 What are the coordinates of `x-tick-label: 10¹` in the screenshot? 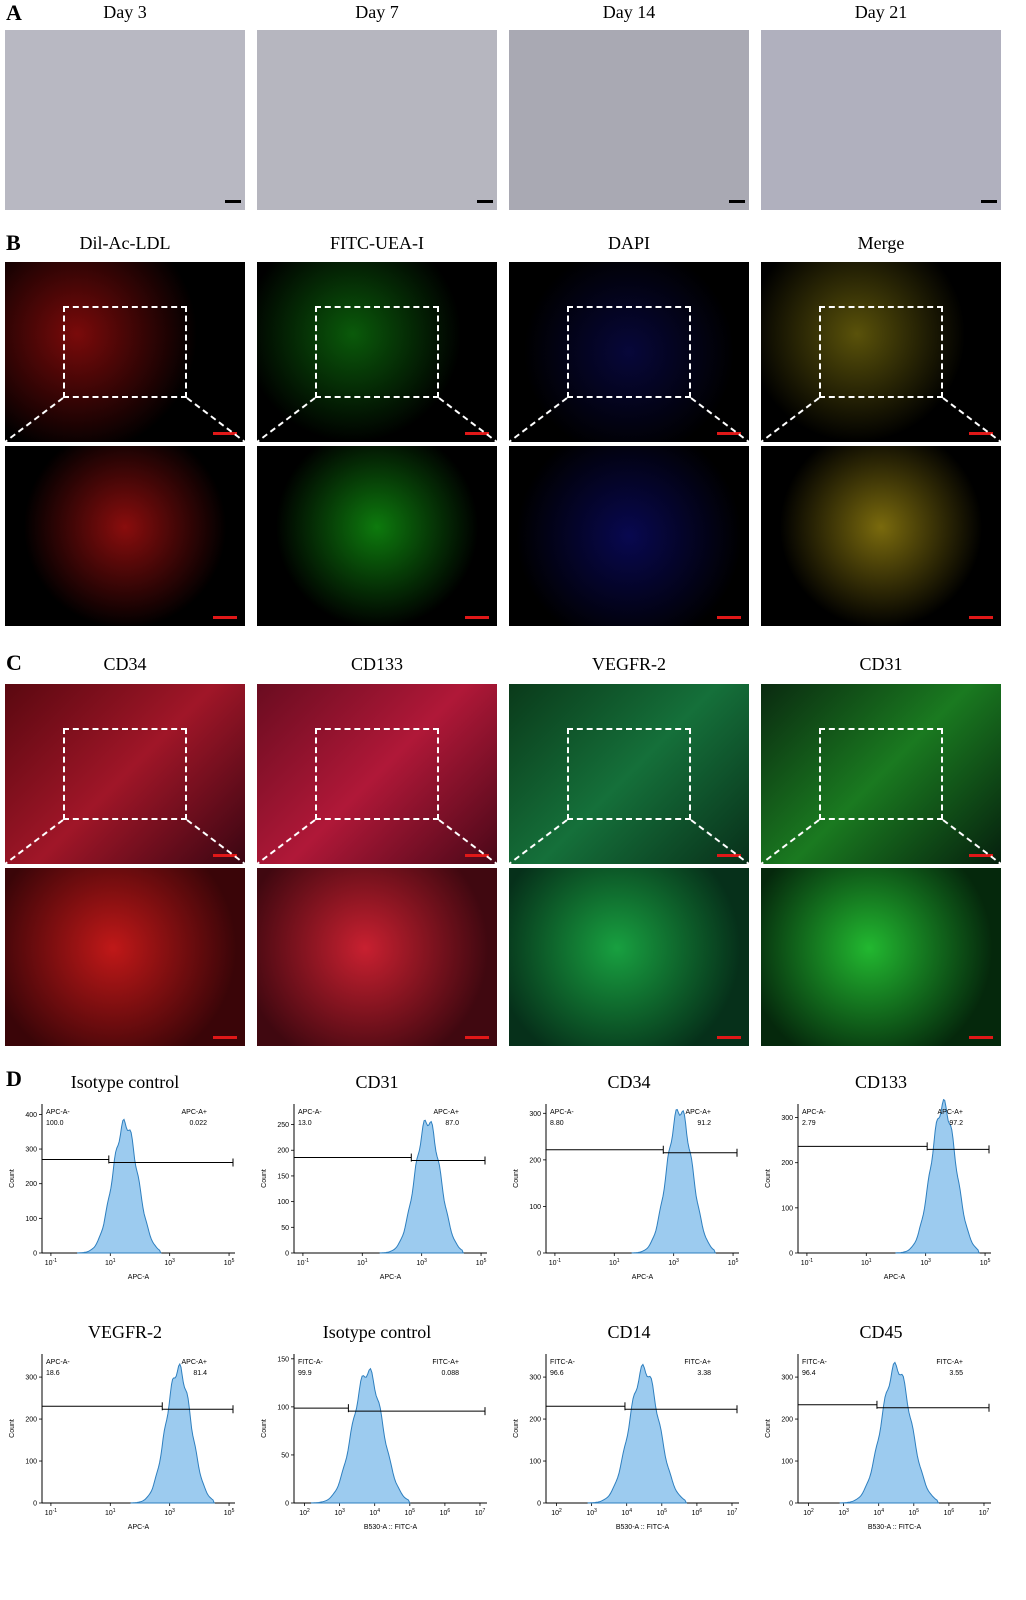 It's located at (614, 1262).